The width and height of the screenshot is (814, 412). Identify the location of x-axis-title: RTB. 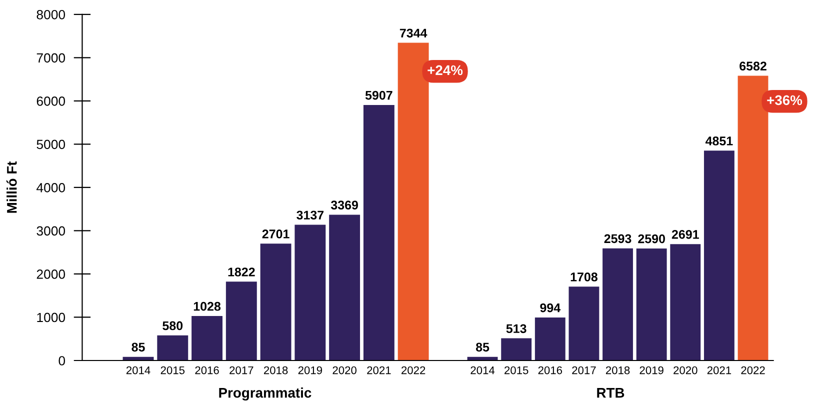
(610, 393).